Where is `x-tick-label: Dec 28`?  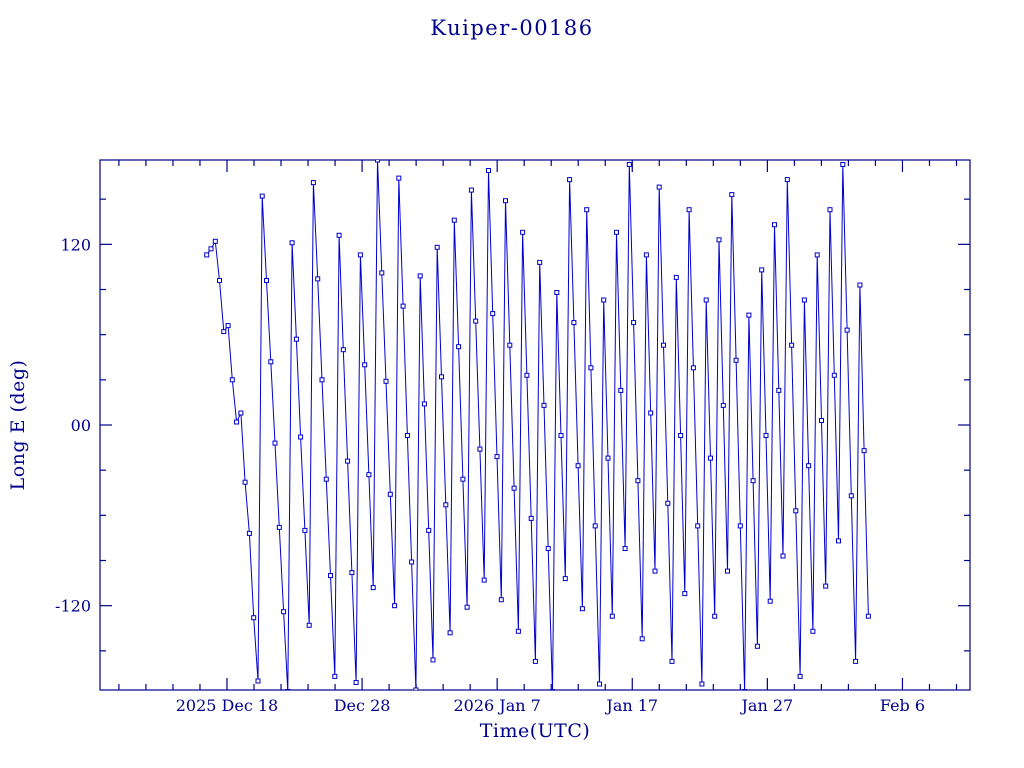
x-tick-label: Dec 28 is located at coordinates (362, 705).